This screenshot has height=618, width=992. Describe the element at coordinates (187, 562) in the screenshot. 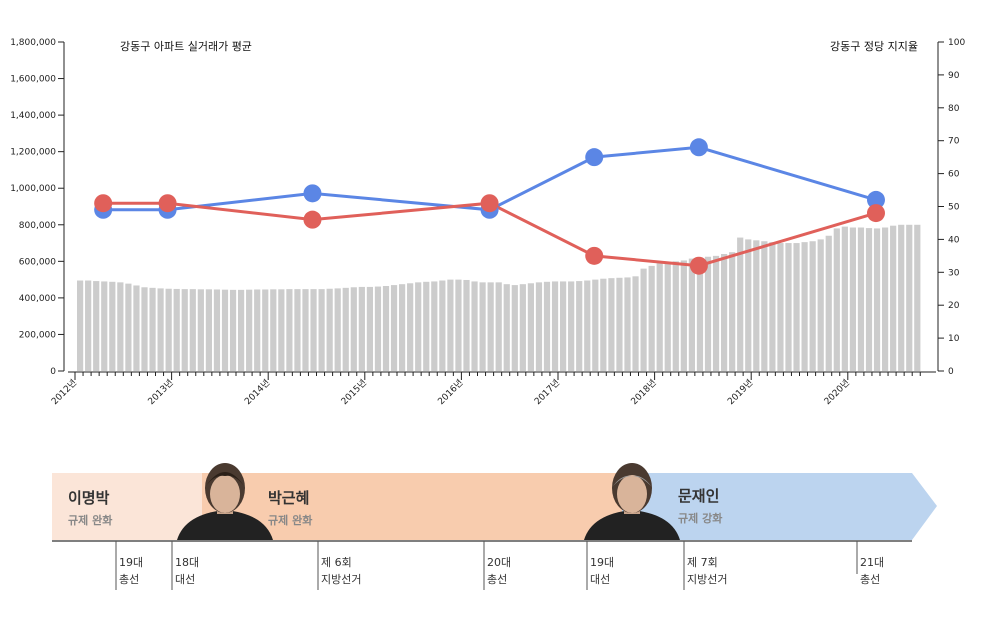

I see `event-label-line1: 18대` at that location.